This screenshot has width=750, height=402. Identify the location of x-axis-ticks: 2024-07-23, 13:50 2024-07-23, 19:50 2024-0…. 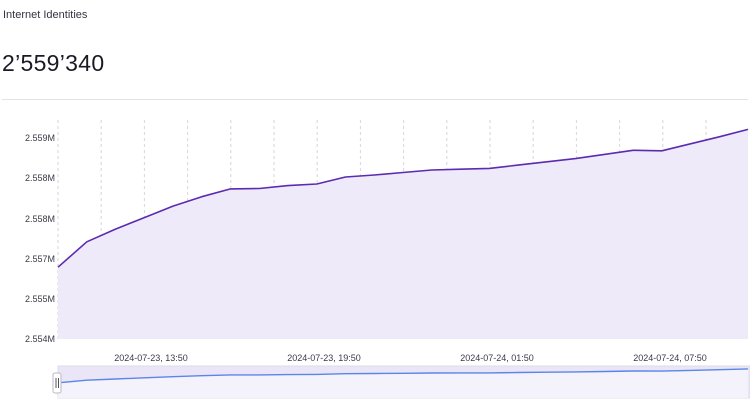
(410, 358).